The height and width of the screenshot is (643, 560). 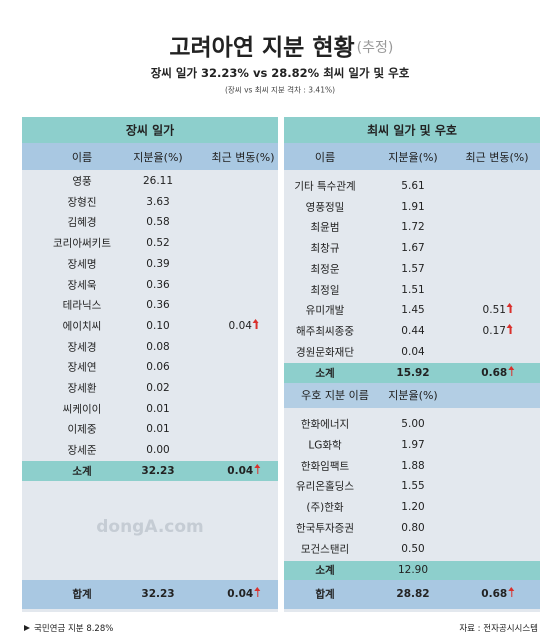 What do you see at coordinates (325, 227) in the screenshot?
I see `row-name: 최윤범` at bounding box center [325, 227].